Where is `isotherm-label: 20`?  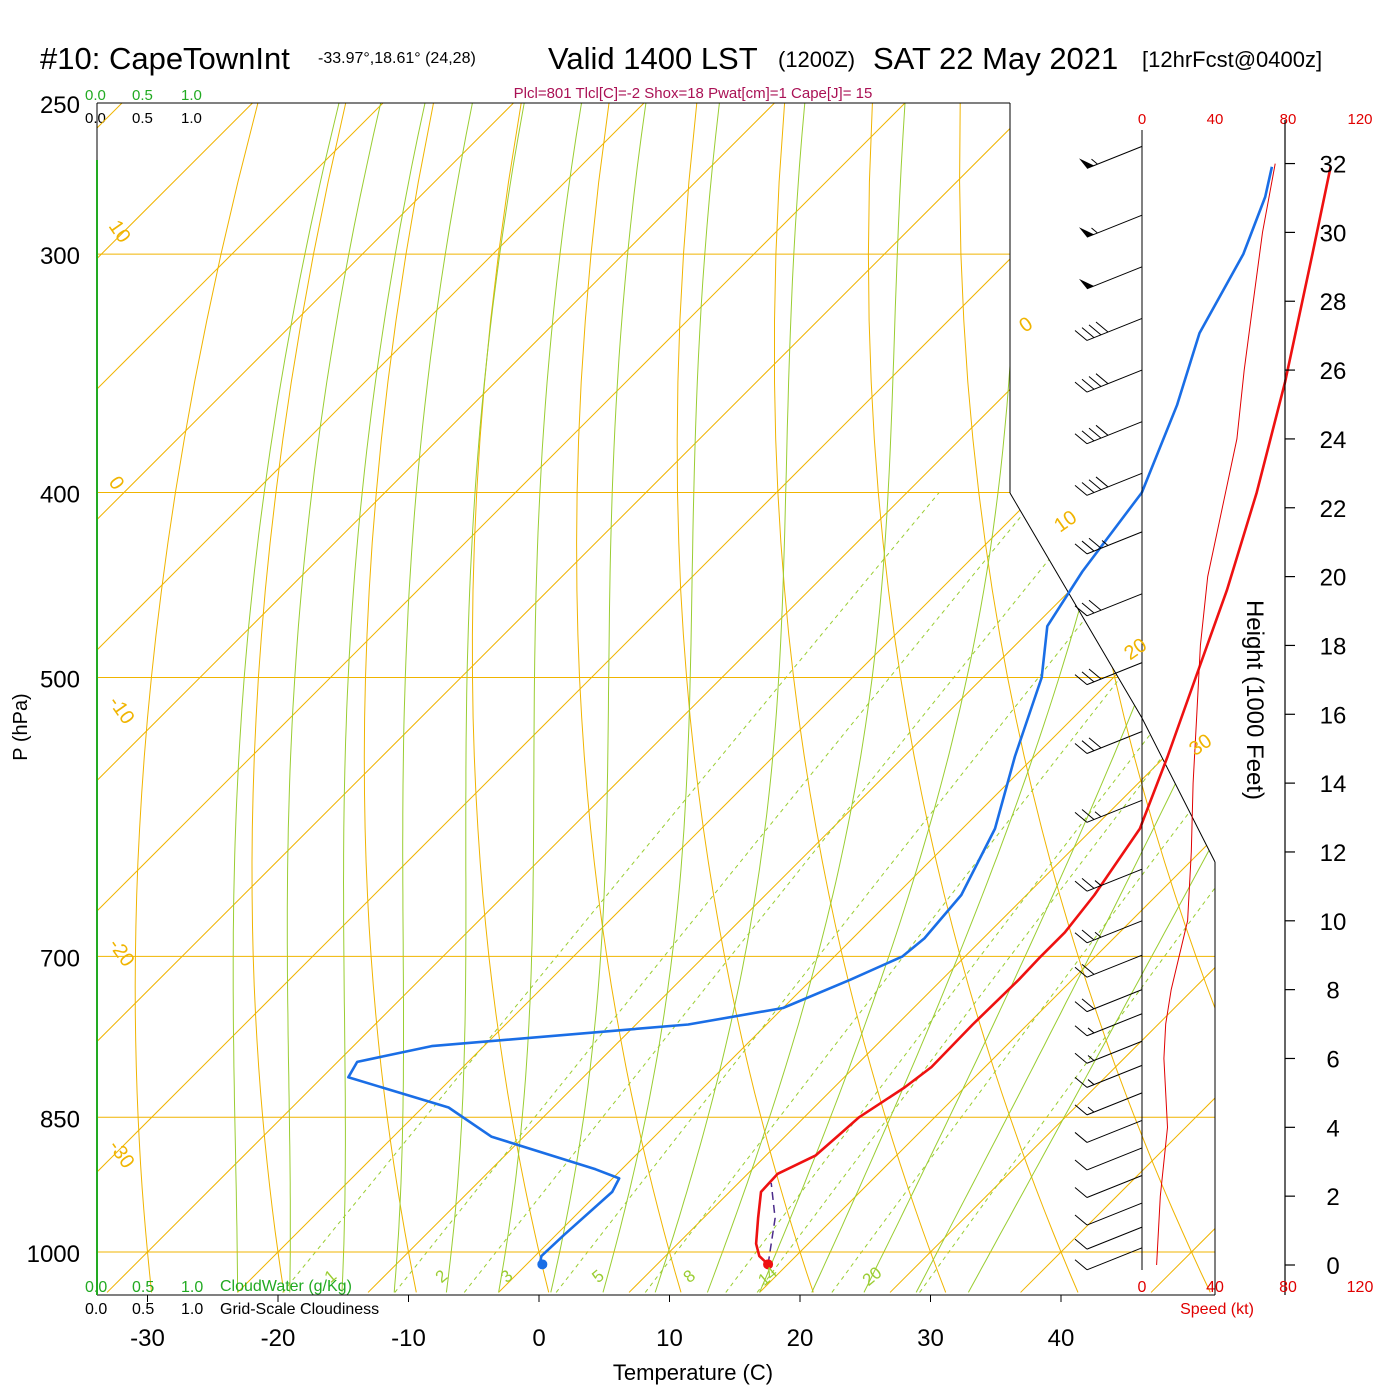
isotherm-label: 20 is located at coordinates (1135, 649).